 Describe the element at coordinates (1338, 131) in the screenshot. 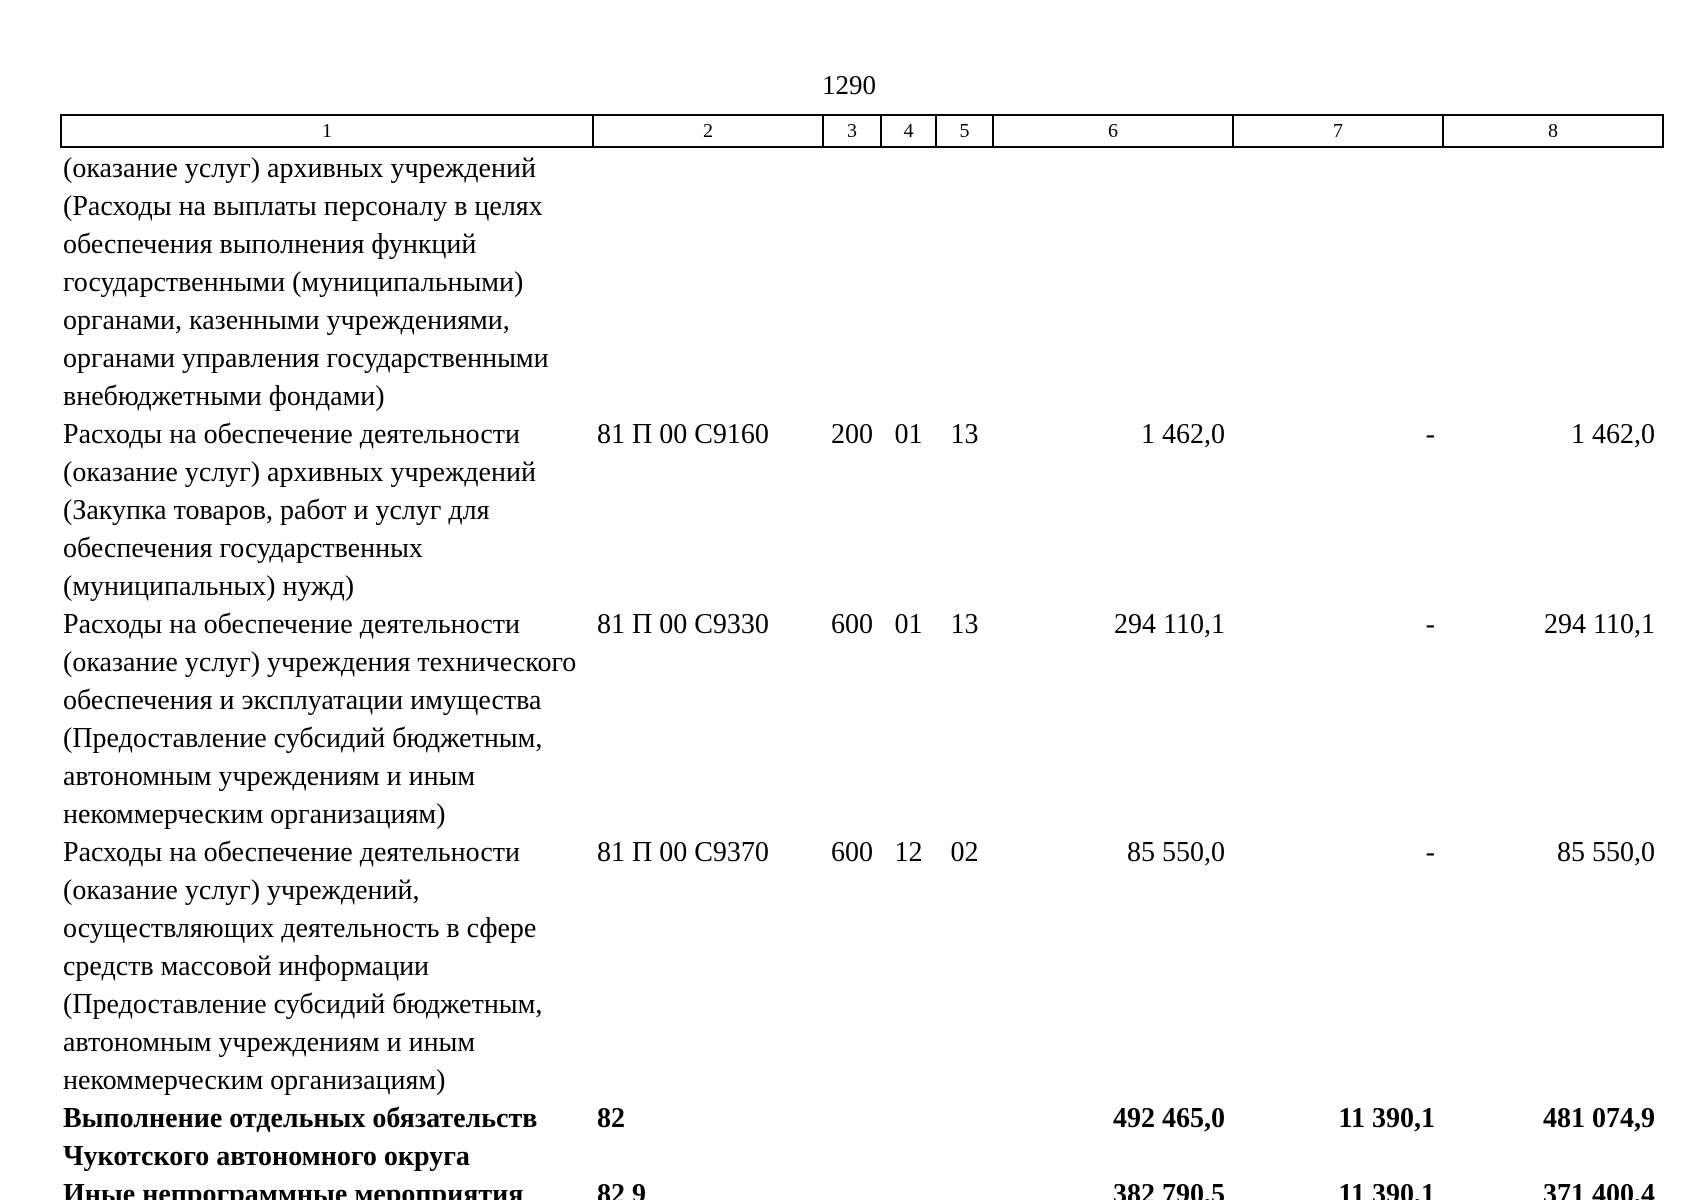

I see `header-col-7: 7` at that location.